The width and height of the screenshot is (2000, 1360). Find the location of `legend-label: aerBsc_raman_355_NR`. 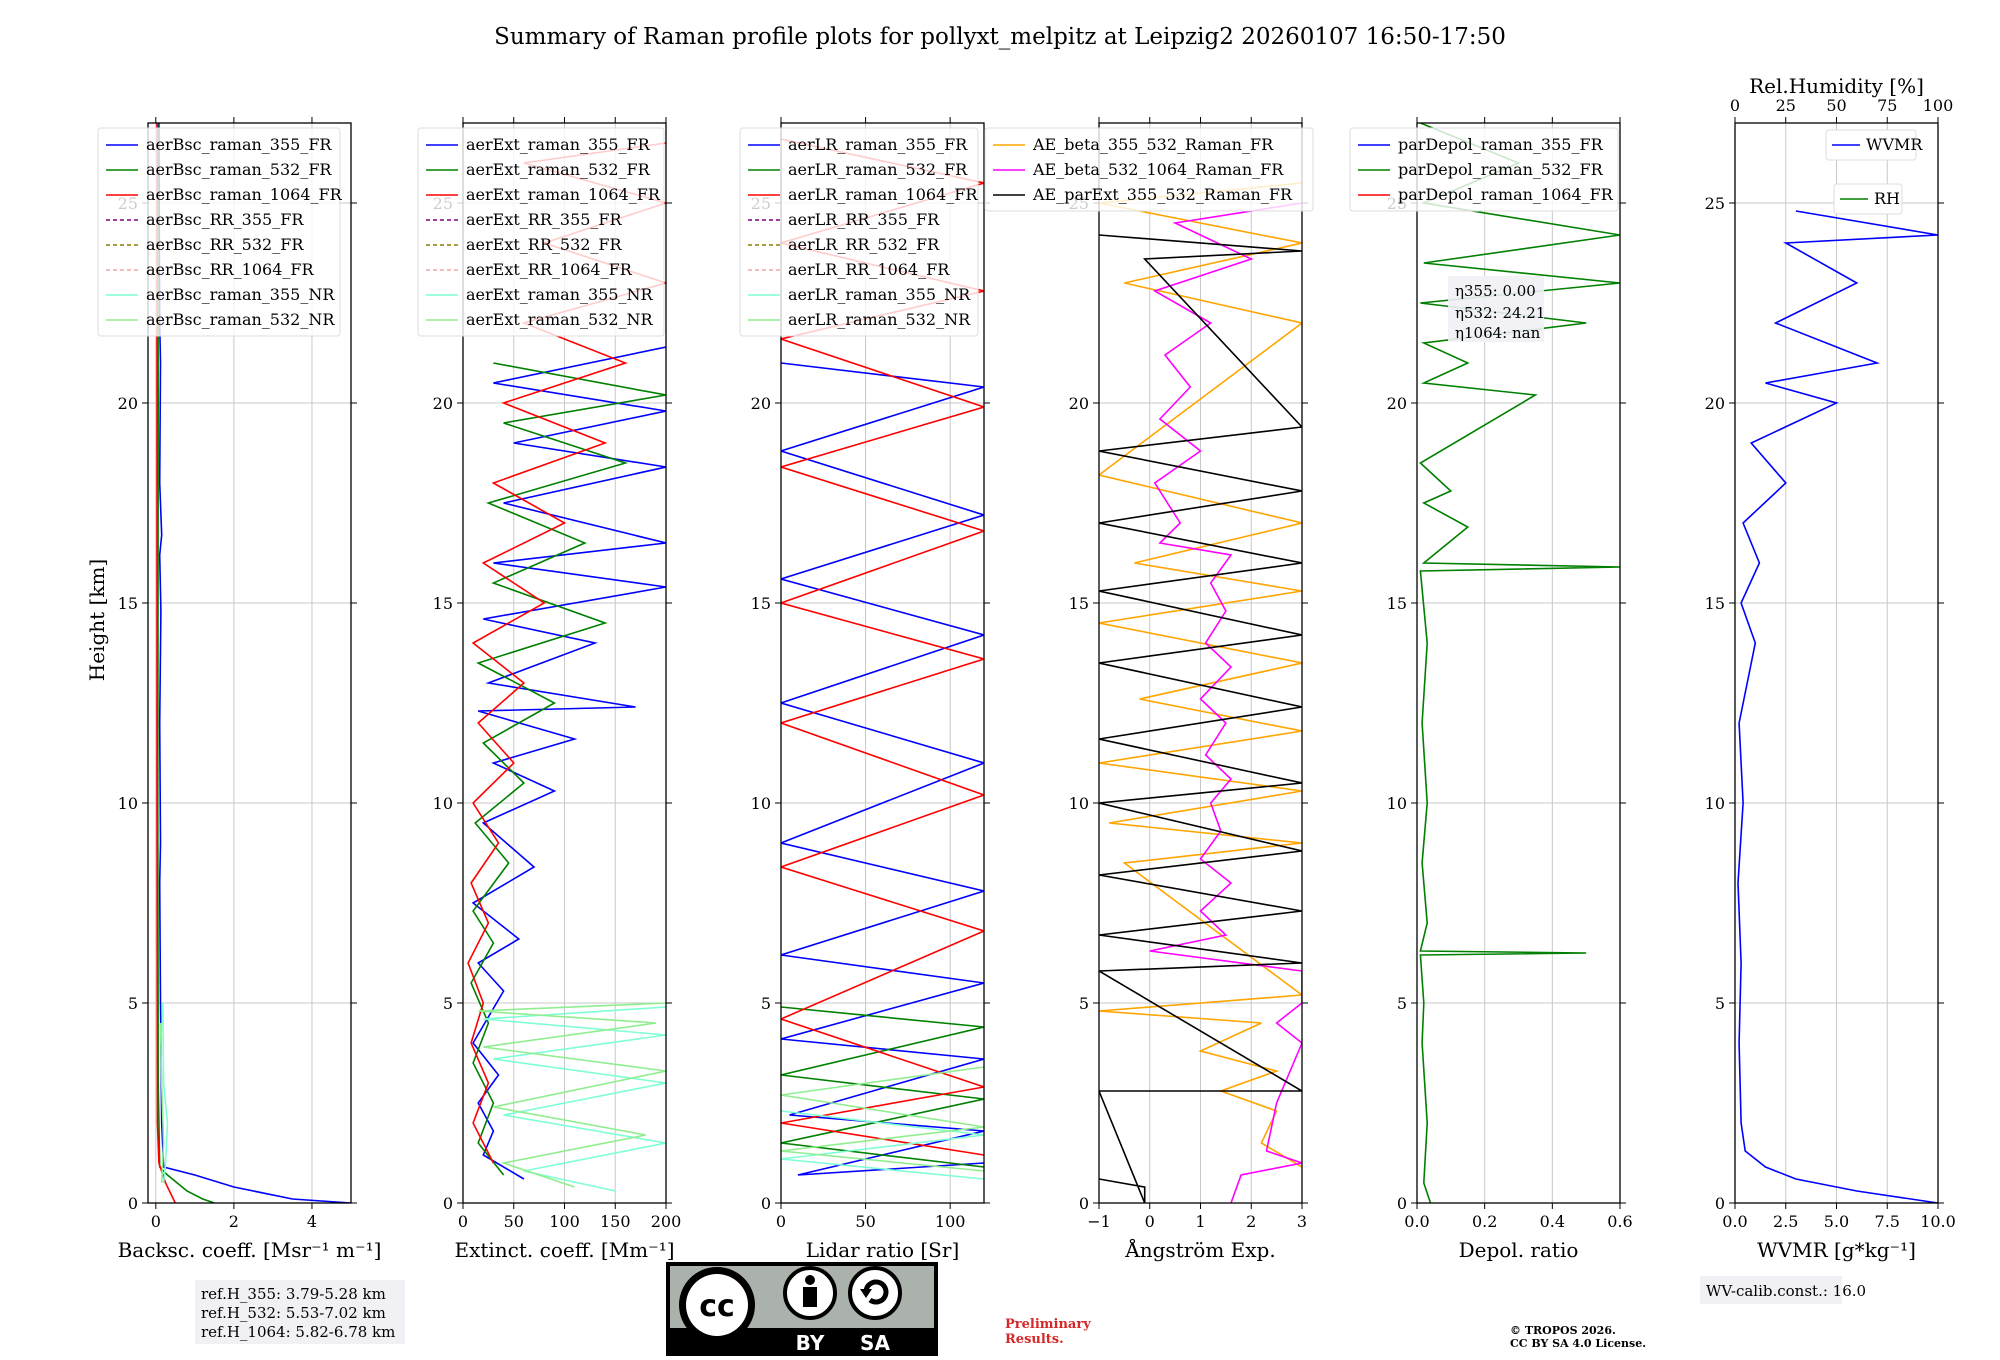

legend-label: aerBsc_raman_355_NR is located at coordinates (240, 294).